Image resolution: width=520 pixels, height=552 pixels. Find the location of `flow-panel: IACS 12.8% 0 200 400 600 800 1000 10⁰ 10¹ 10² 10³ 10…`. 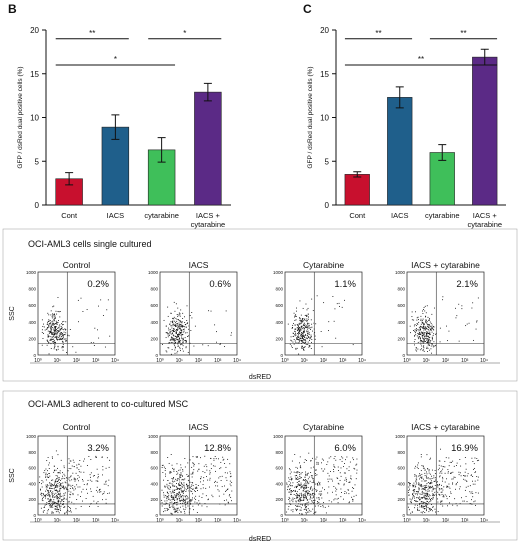

flow-panel: IACS 12.8% 0 200 400 600 800 1000 10⁰ 10¹ 10² 10³ 10… is located at coordinates (194, 473).